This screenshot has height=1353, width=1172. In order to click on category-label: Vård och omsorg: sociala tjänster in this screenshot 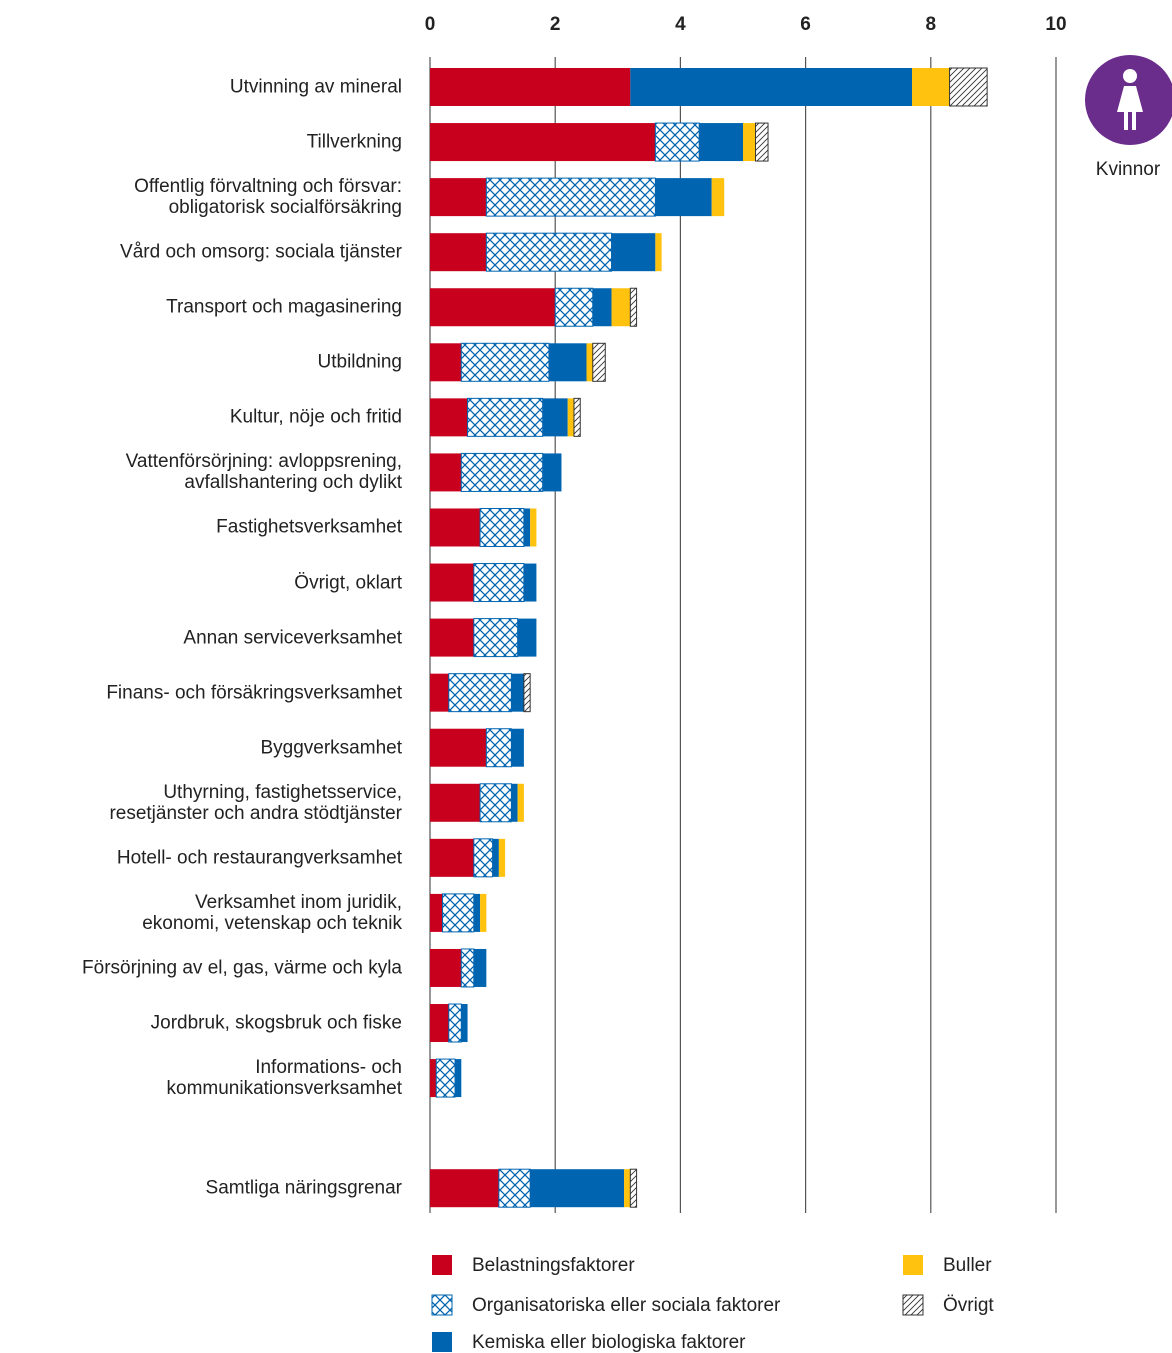, I will do `click(261, 252)`.